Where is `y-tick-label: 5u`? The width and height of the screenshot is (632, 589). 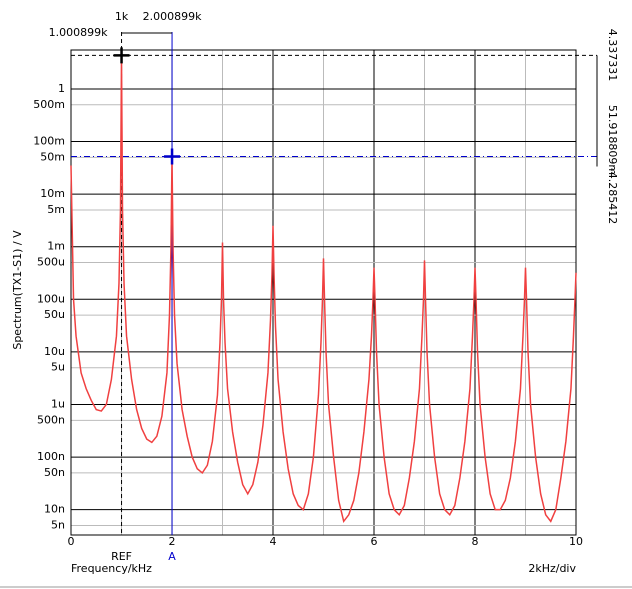 y-tick-label: 5u is located at coordinates (58, 367).